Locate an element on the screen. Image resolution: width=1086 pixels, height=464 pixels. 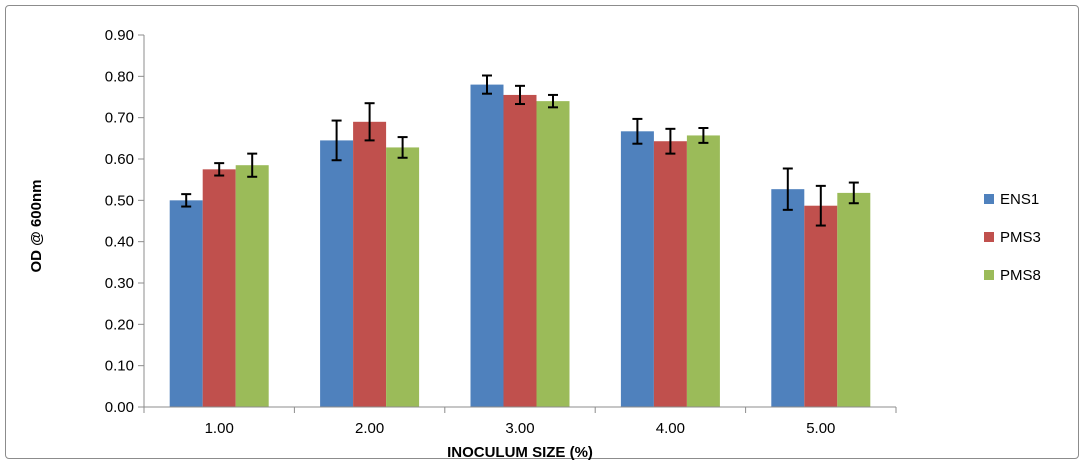
x-tick-label: 5.00 is located at coordinates (820, 428).